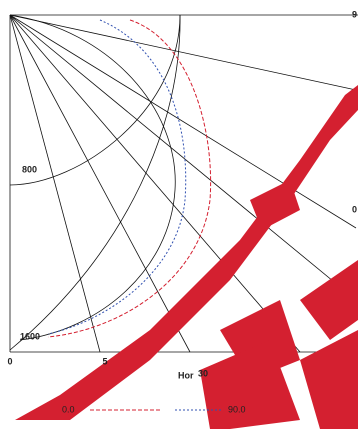  I want to click on corner-label: 9, so click(354, 14).